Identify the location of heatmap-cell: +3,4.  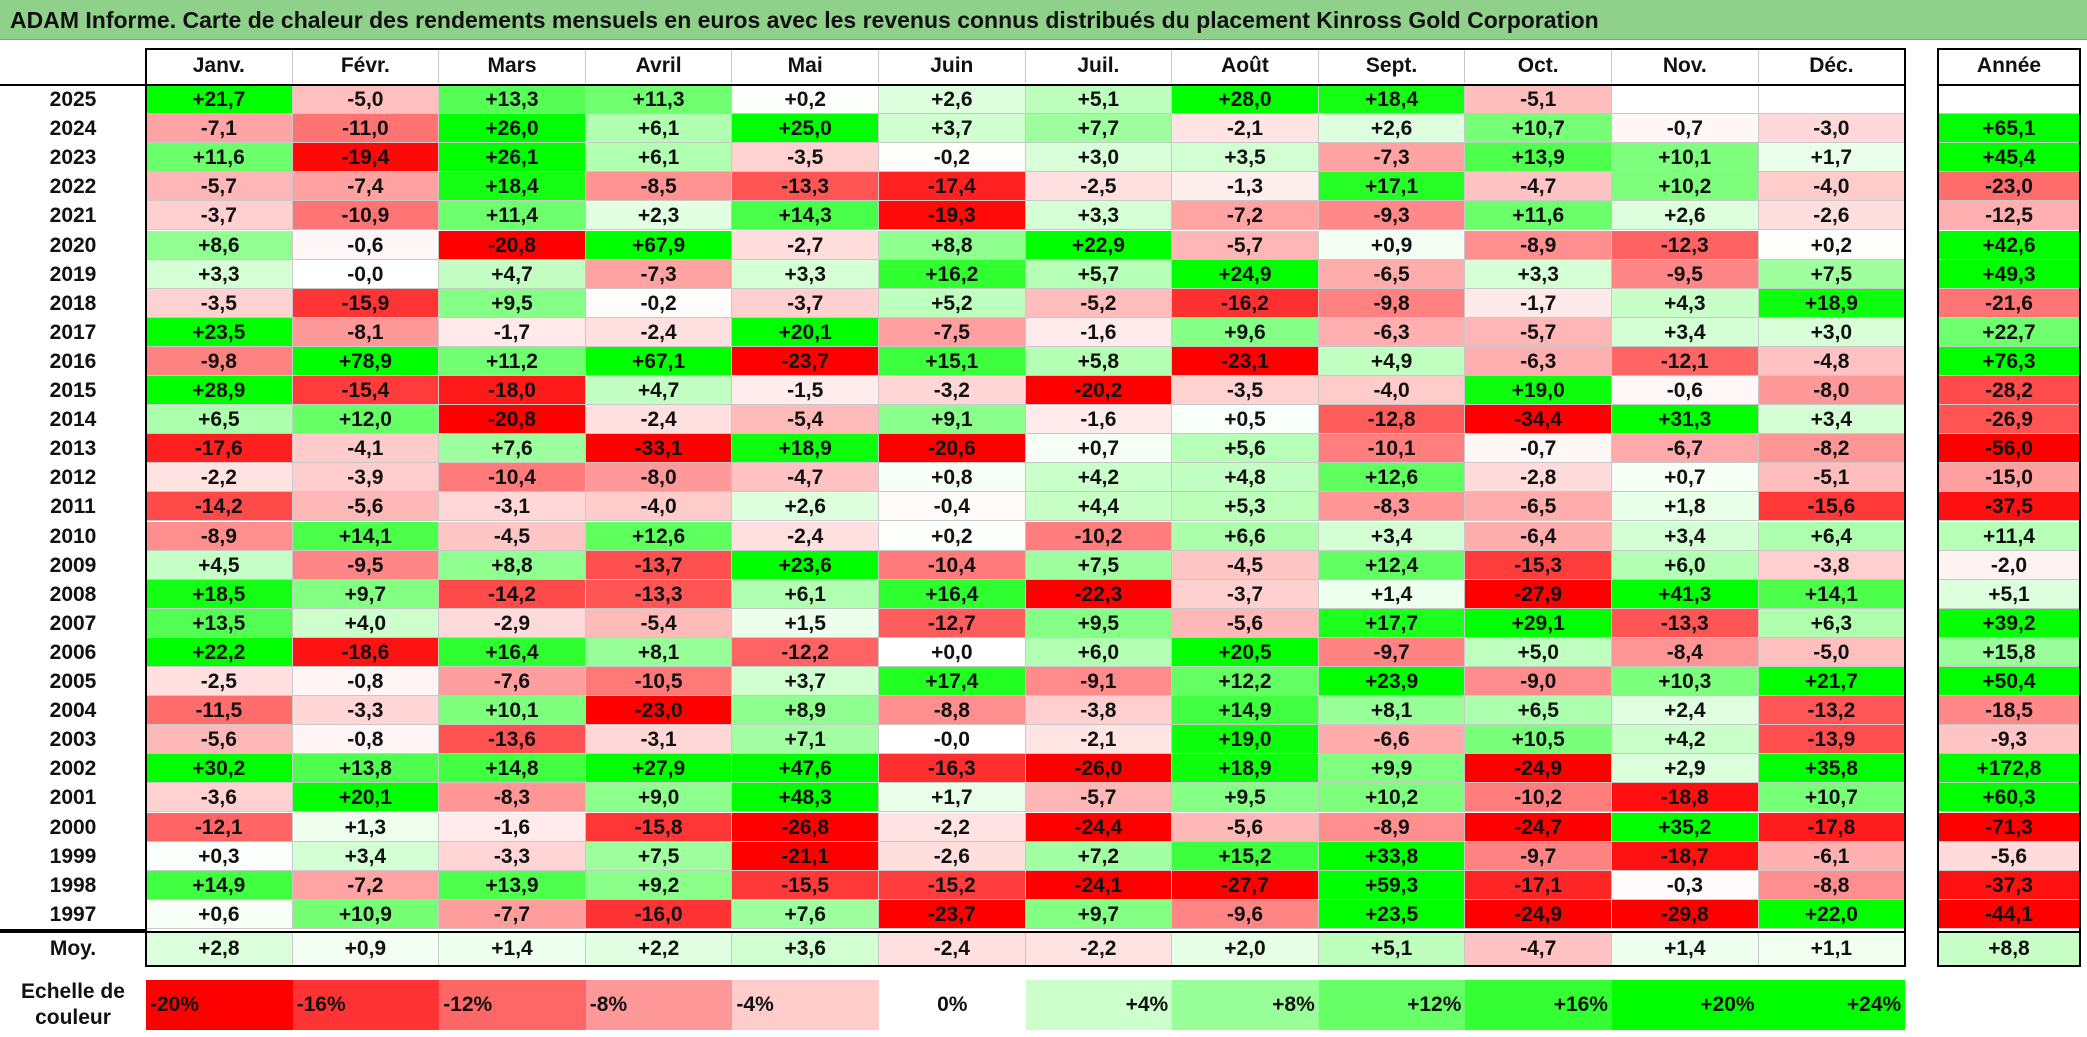
(1832, 420).